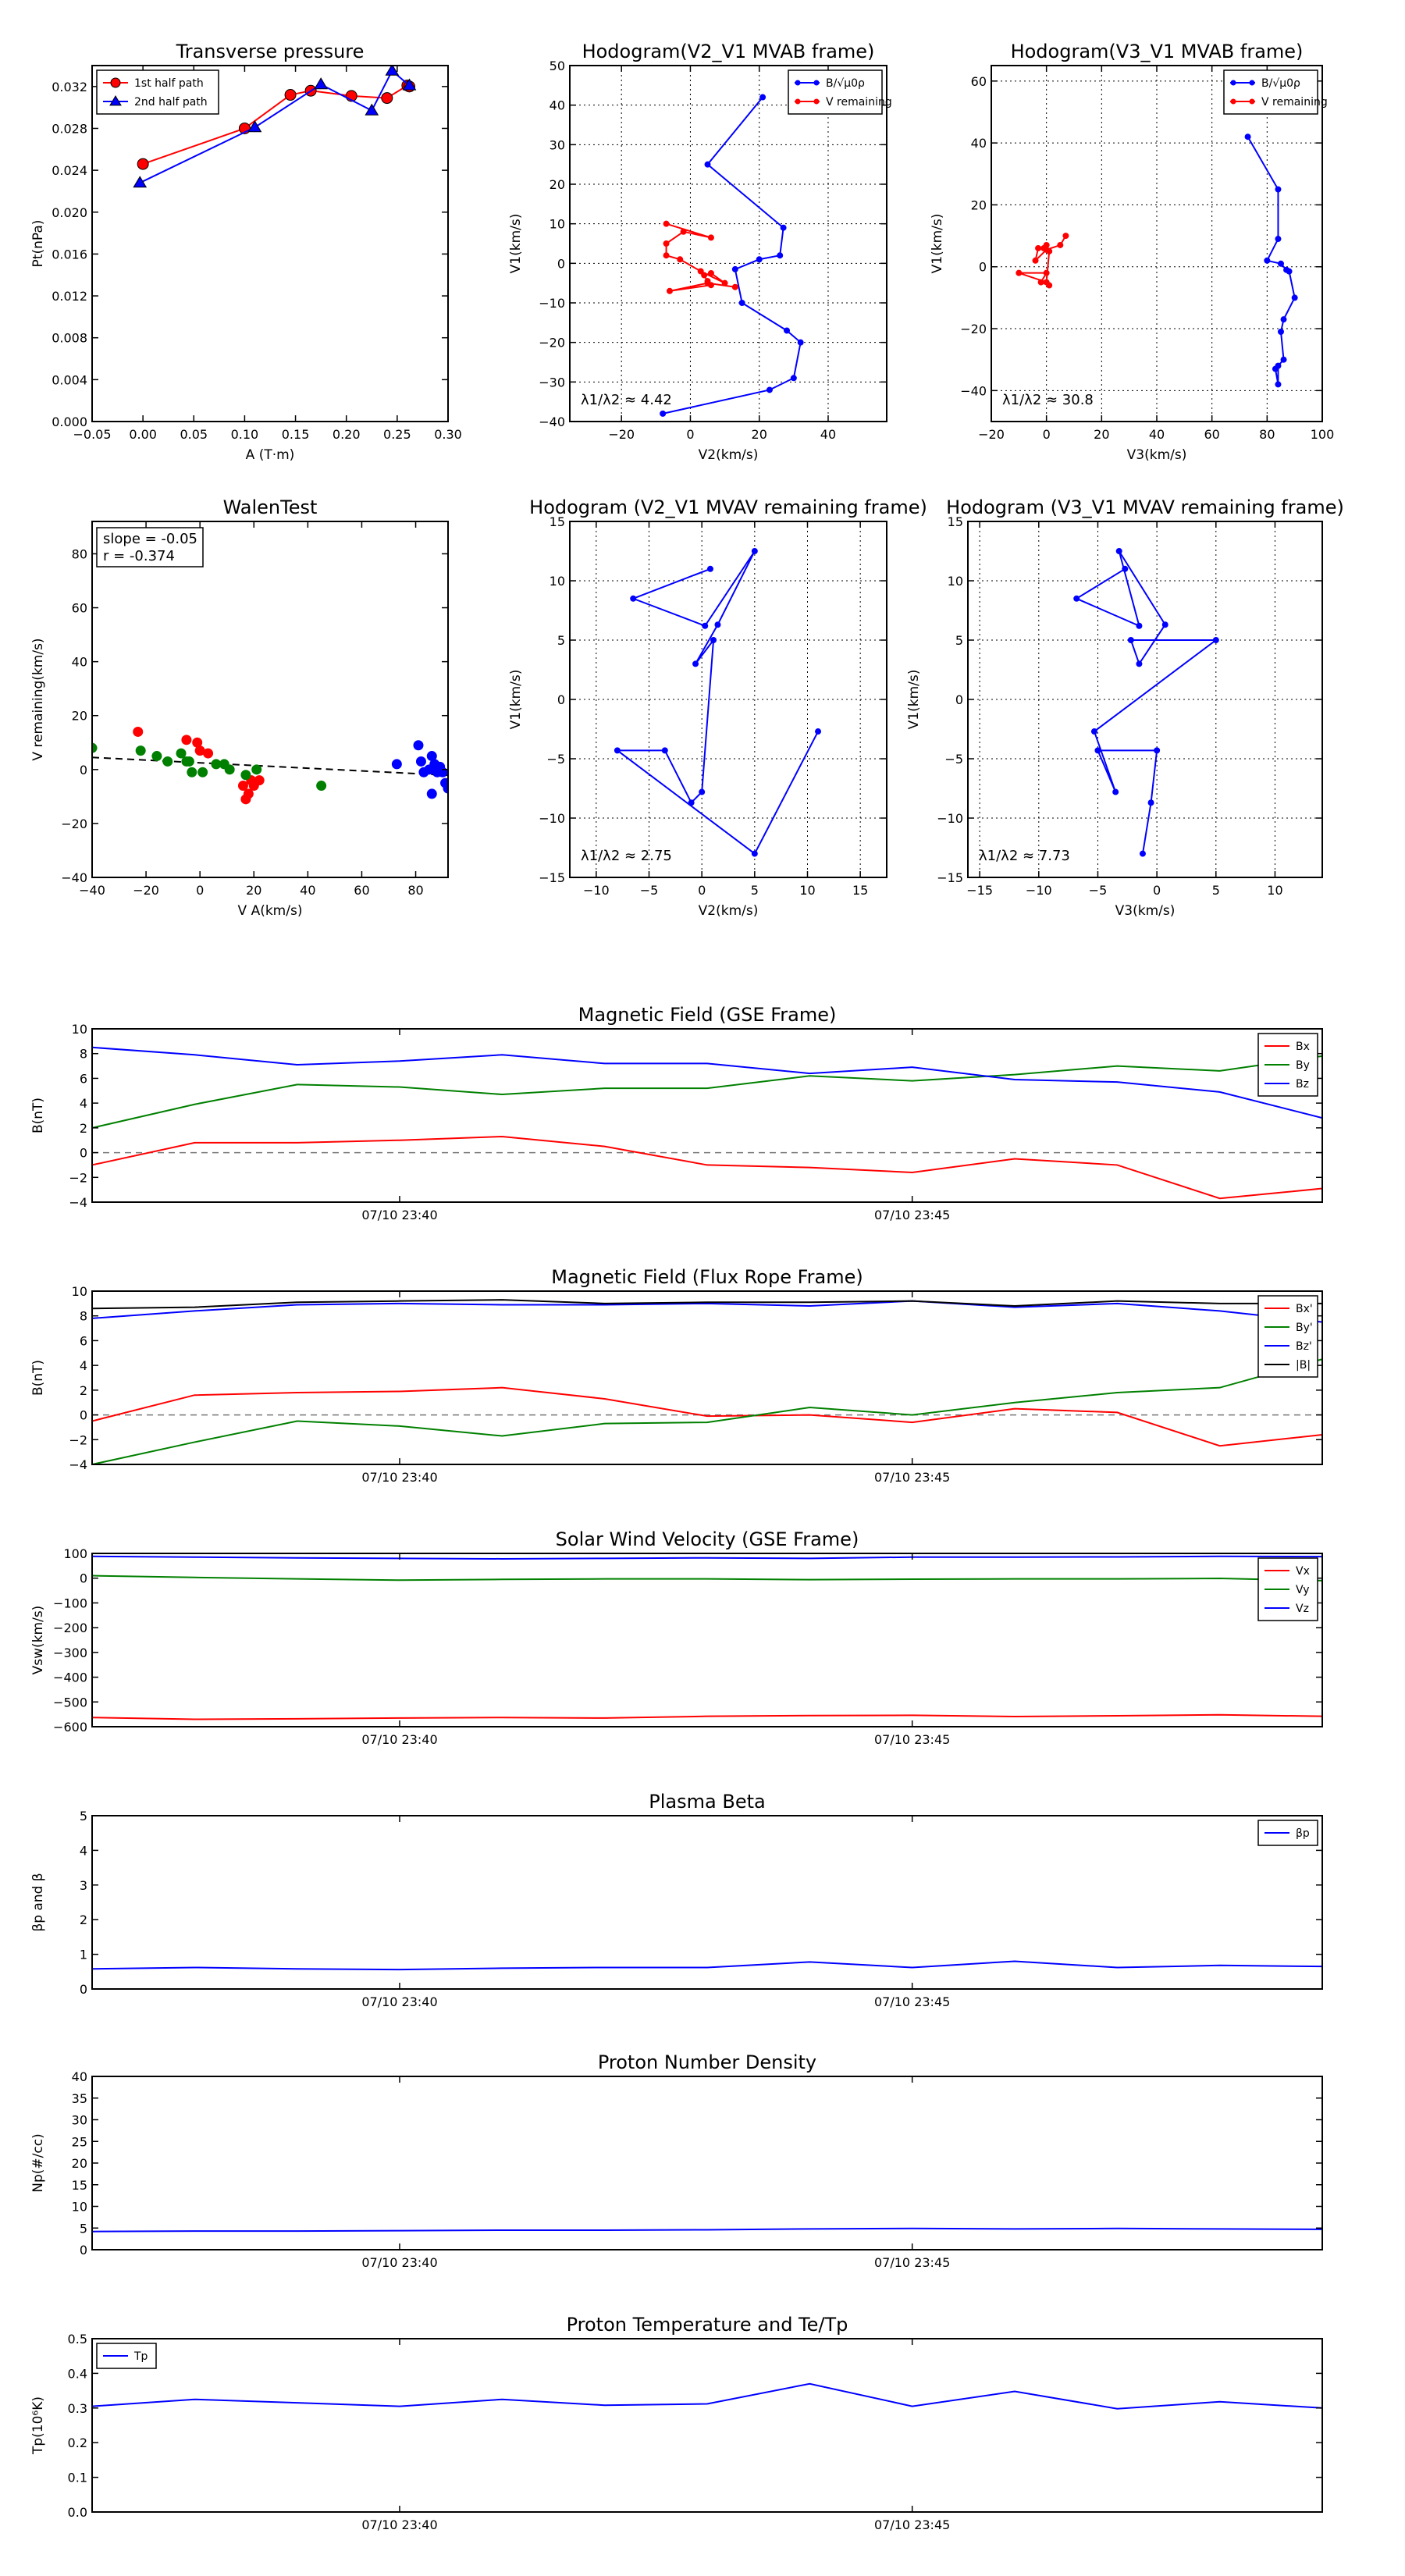  I want to click on x-axis-label: V3(km/s), so click(1146, 911).